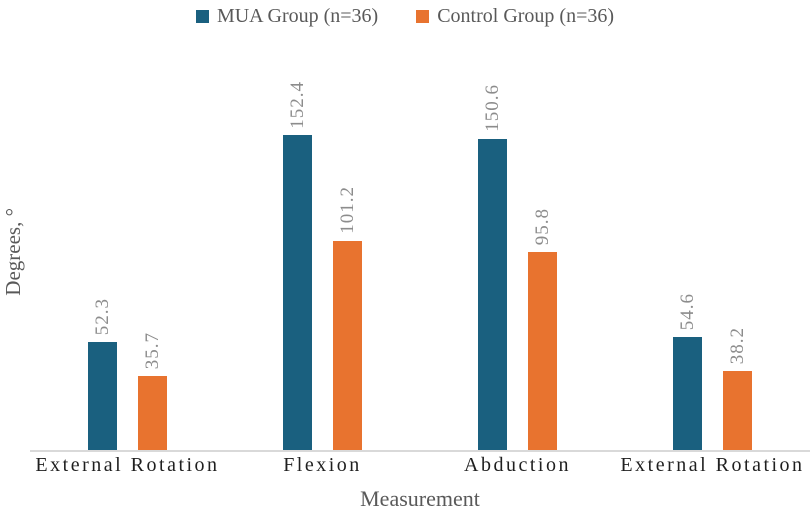 The width and height of the screenshot is (810, 515). I want to click on bar-value-label: 152.4, so click(297, 104).